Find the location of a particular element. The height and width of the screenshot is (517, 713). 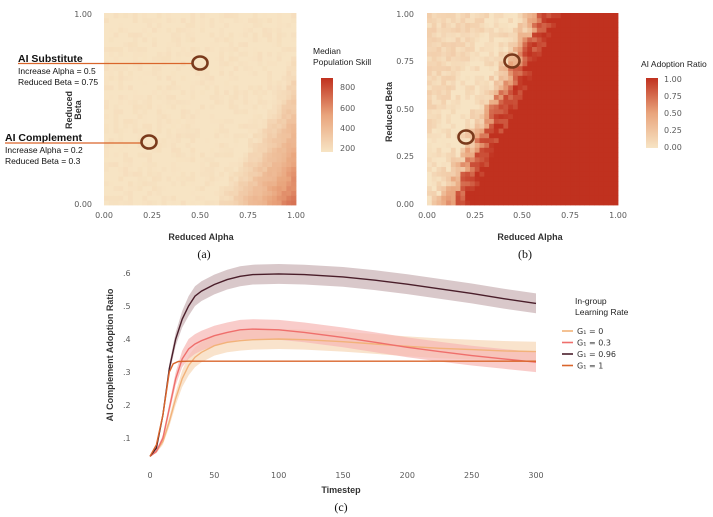

colorbar-b-title: AI Adoption Ratio is located at coordinates (674, 64).